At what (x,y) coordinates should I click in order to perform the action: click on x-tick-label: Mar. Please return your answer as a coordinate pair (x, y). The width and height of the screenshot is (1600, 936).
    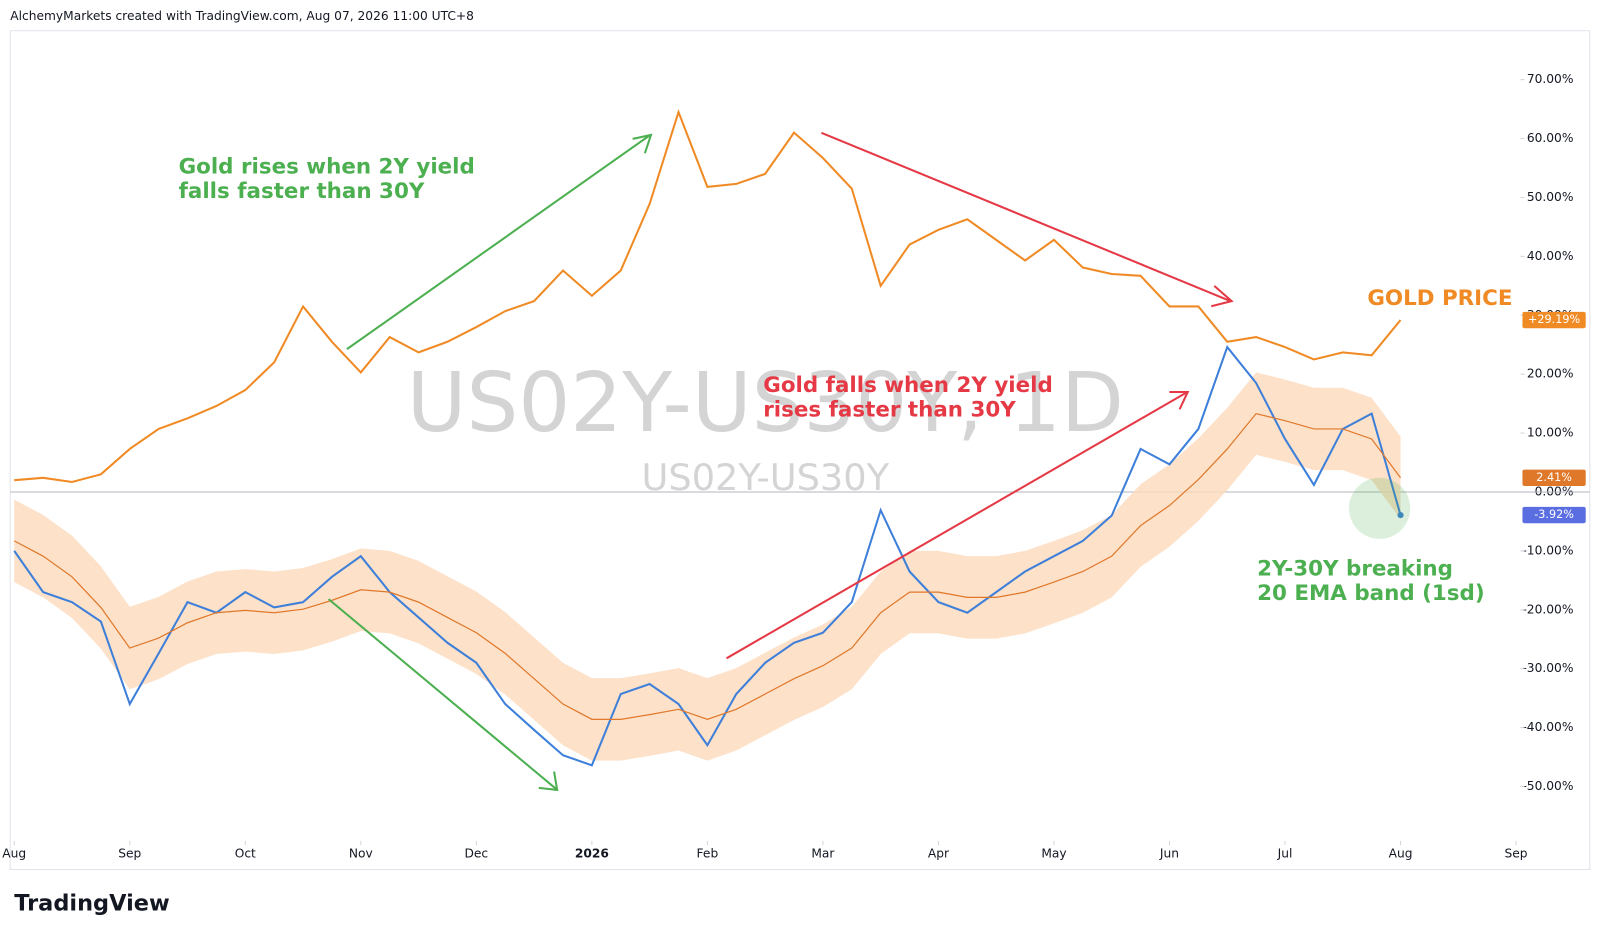
    Looking at the image, I should click on (823, 854).